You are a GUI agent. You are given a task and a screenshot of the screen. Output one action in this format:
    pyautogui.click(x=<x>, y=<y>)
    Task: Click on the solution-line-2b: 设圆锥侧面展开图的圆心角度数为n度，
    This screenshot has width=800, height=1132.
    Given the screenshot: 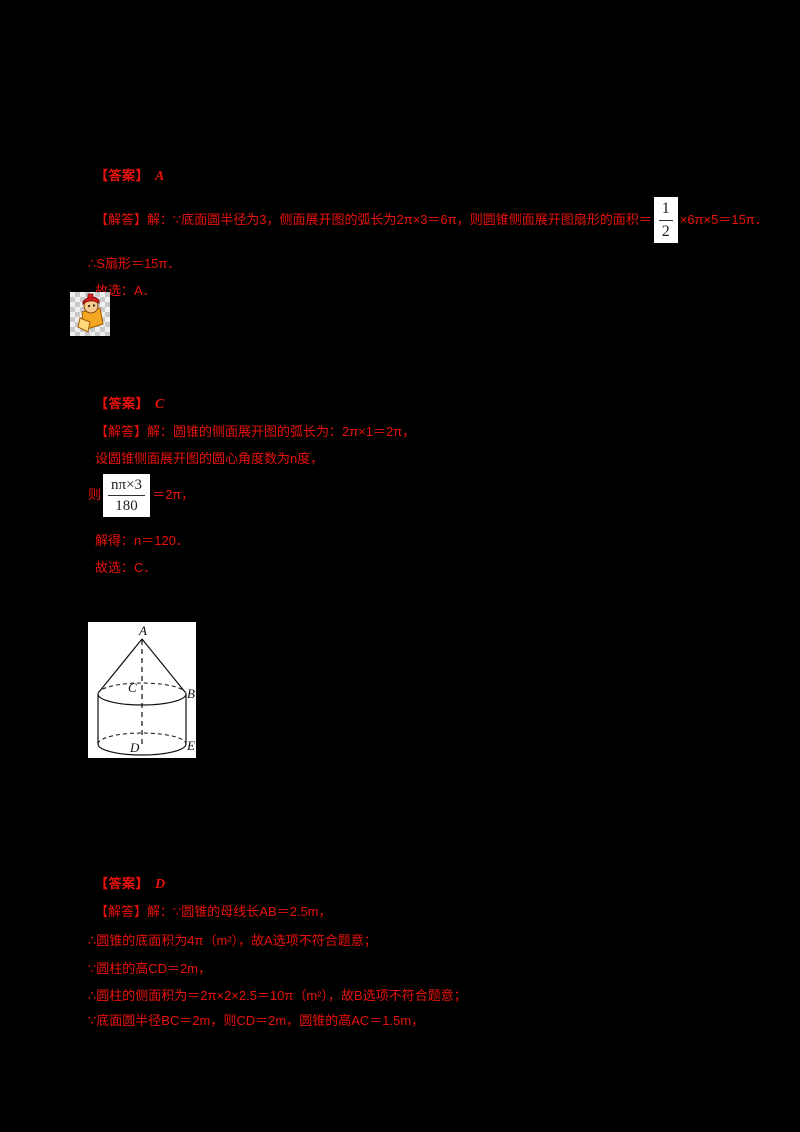 What is the action you would take?
    pyautogui.click(x=209, y=458)
    